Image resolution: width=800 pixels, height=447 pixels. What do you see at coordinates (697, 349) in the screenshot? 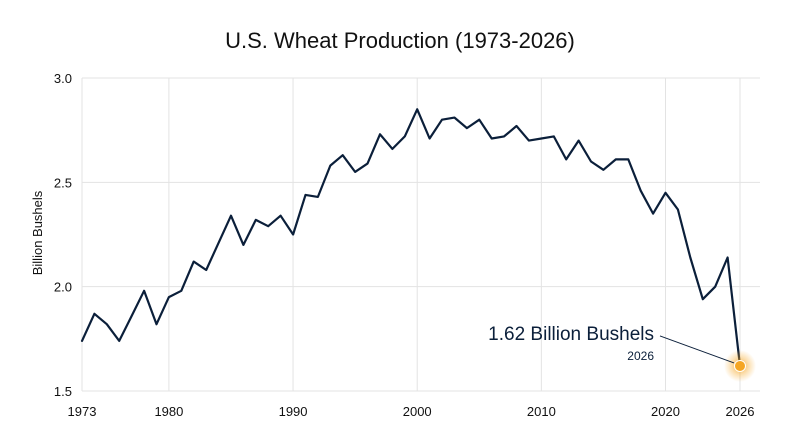
I see `annotation-leader-line` at bounding box center [697, 349].